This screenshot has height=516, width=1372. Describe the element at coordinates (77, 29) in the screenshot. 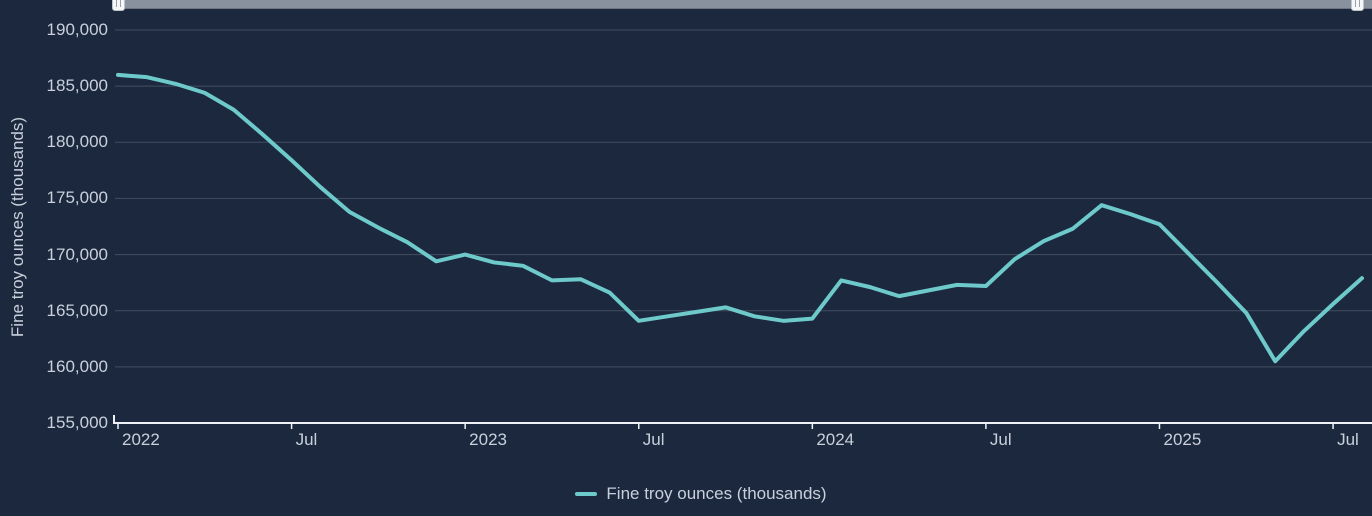

I see `y-tick-label: 190,000` at that location.